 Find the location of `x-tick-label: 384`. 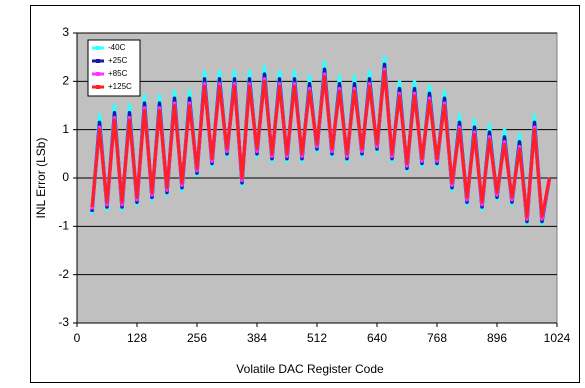

x-tick-label: 384 is located at coordinates (257, 338).